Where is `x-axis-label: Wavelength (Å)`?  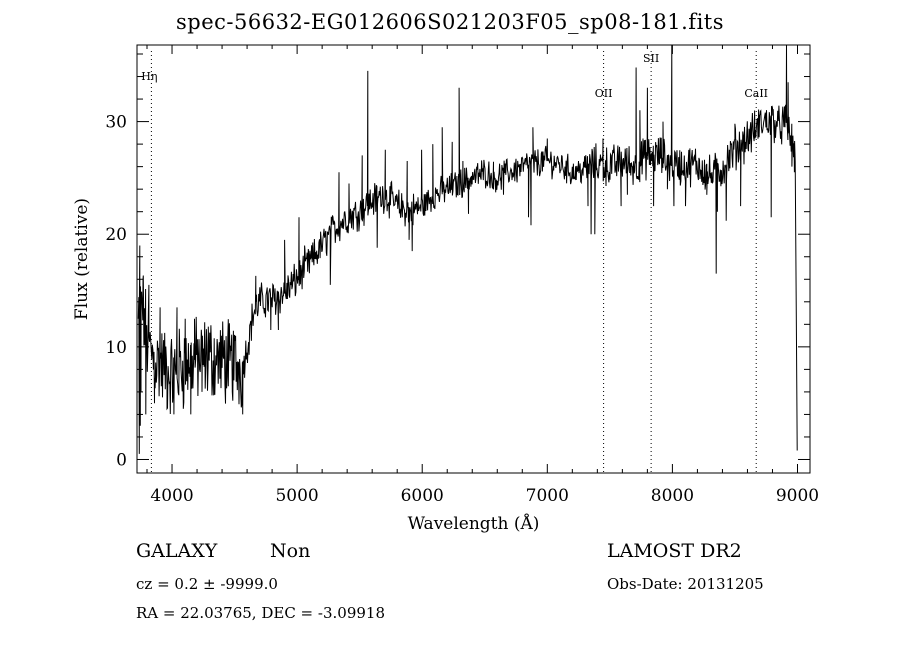
x-axis-label: Wavelength (Å) is located at coordinates (474, 523).